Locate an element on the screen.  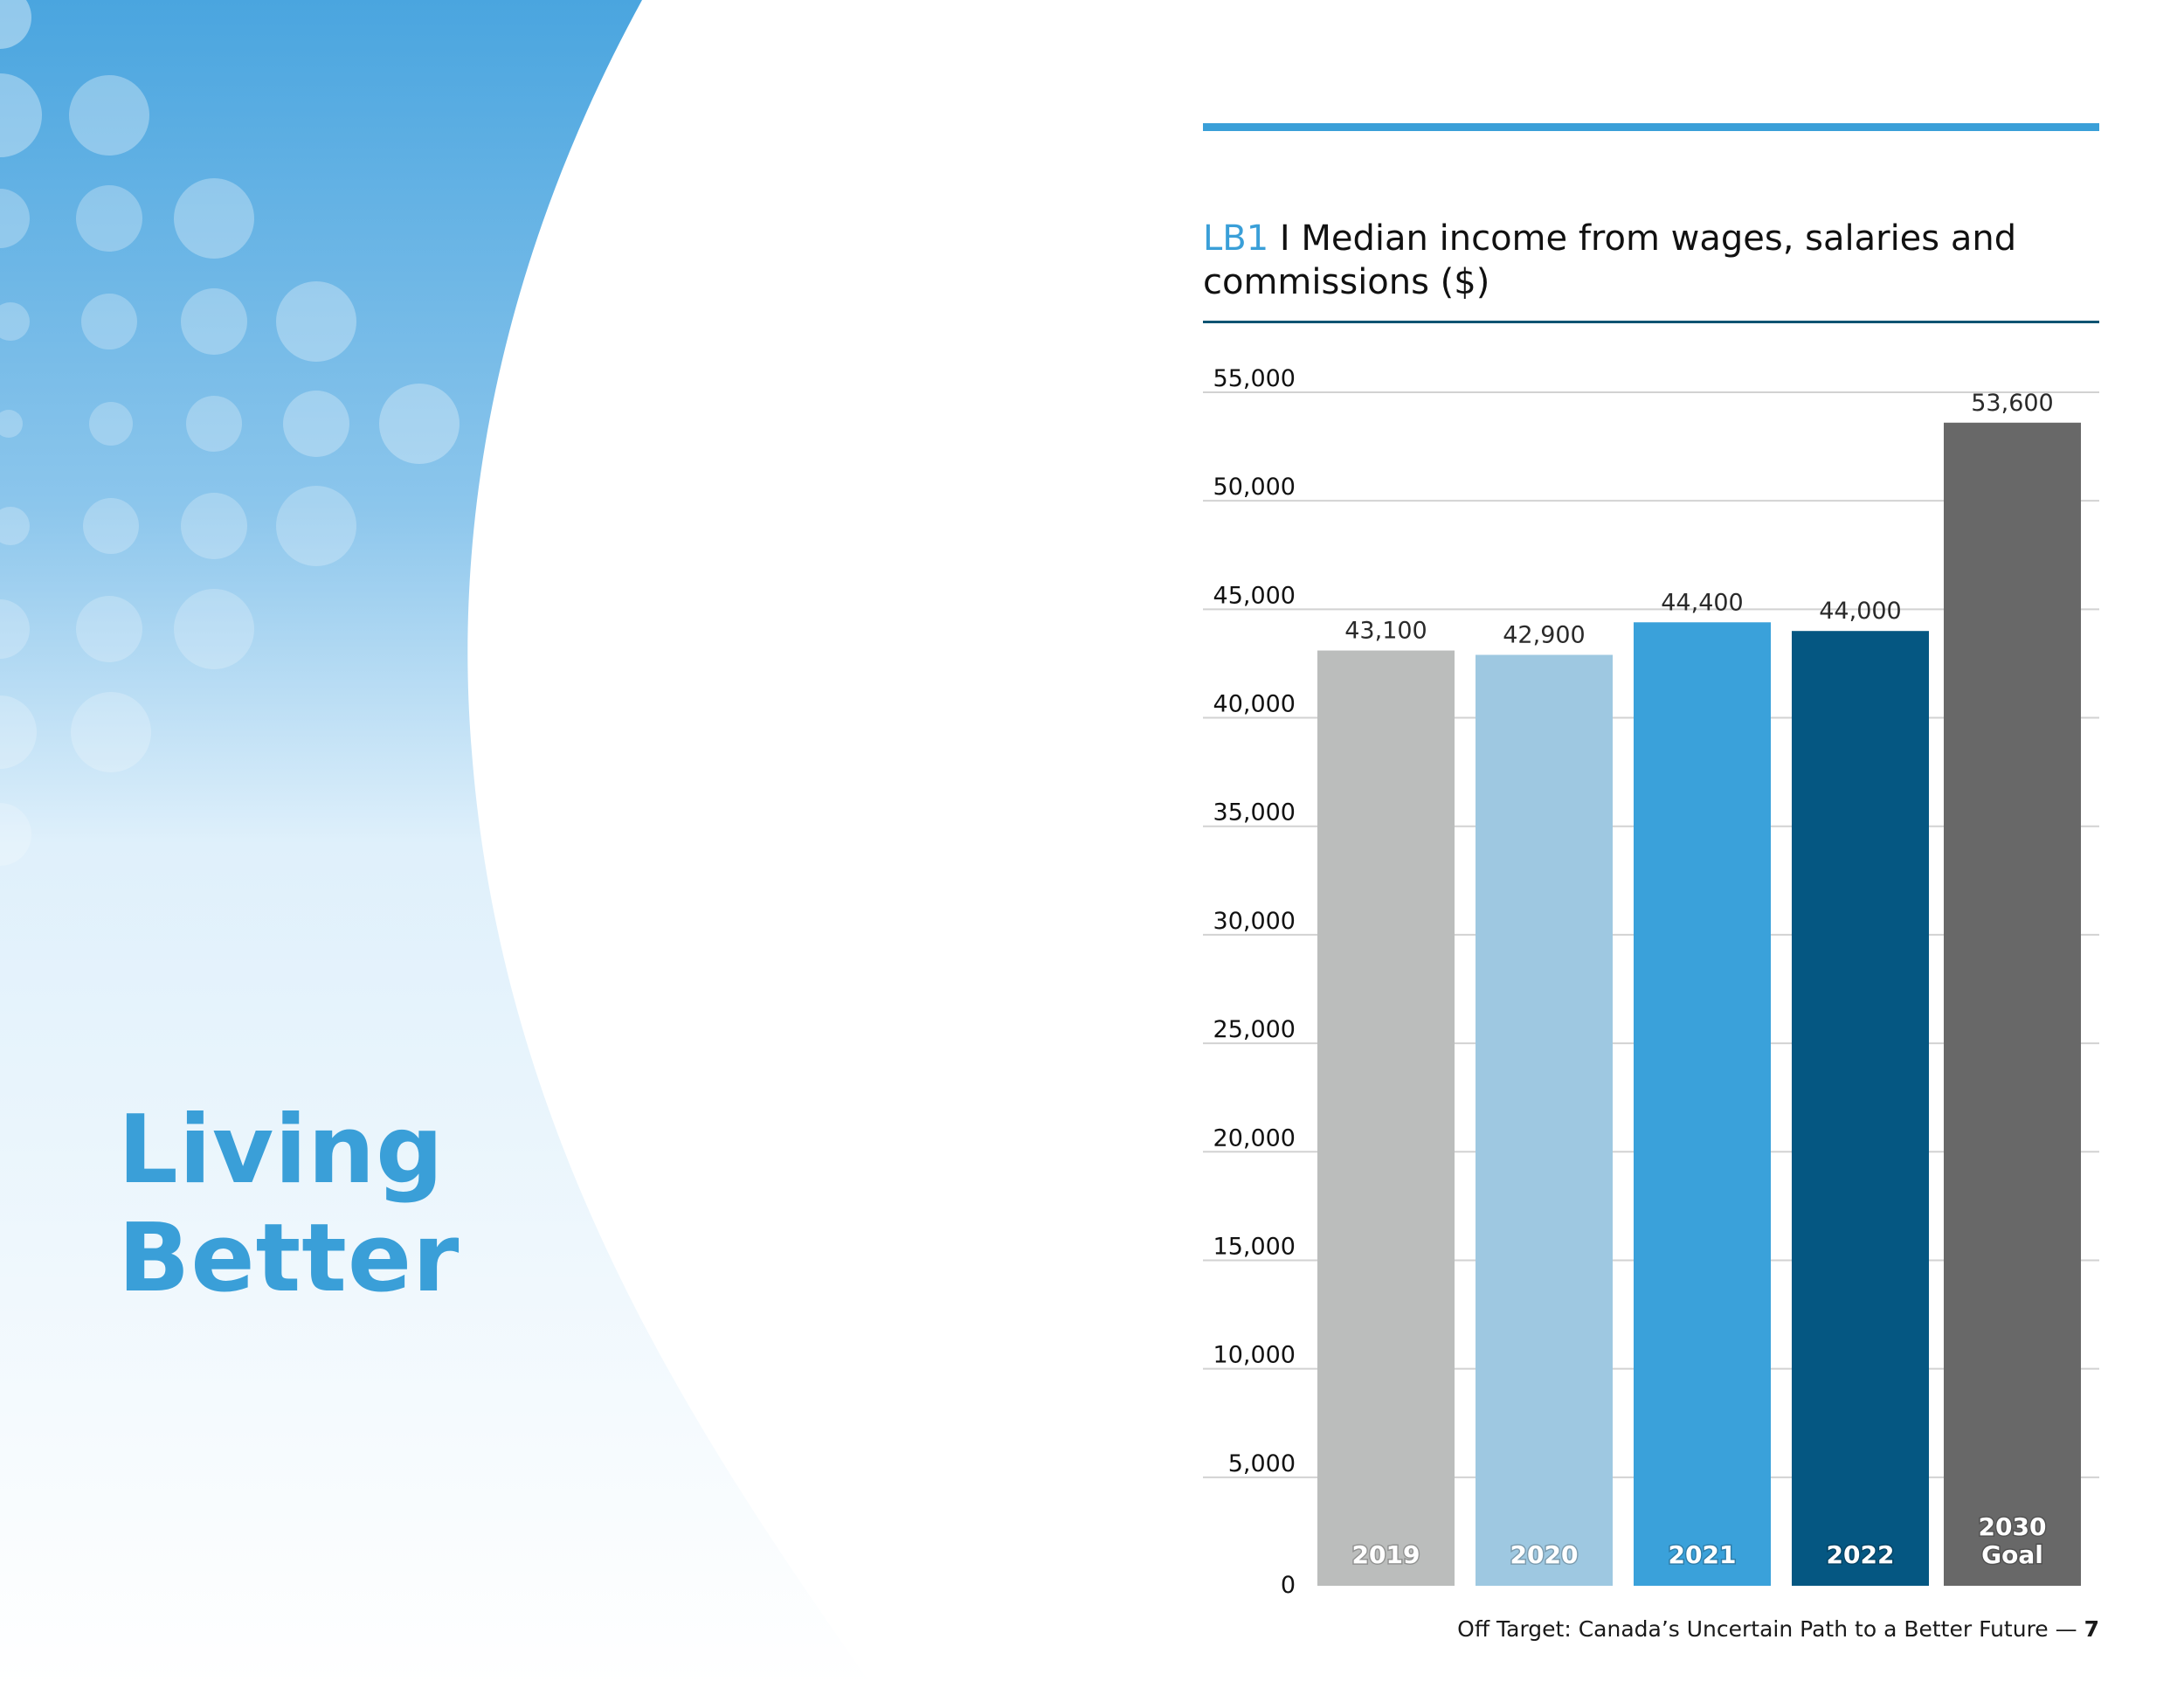
dot-pattern is located at coordinates (230, 433).